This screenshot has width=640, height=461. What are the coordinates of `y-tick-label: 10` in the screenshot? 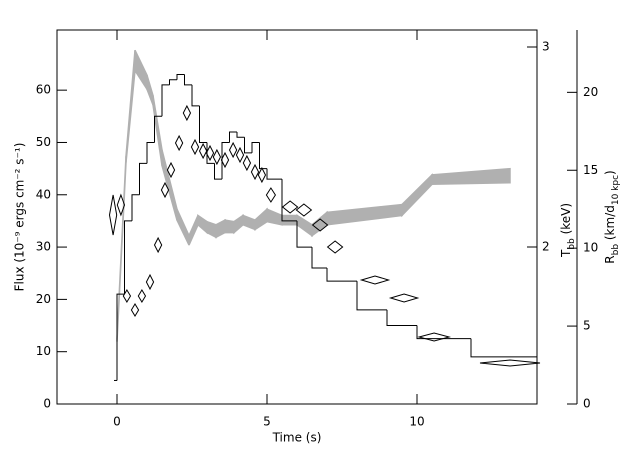 It's located at (43, 351).